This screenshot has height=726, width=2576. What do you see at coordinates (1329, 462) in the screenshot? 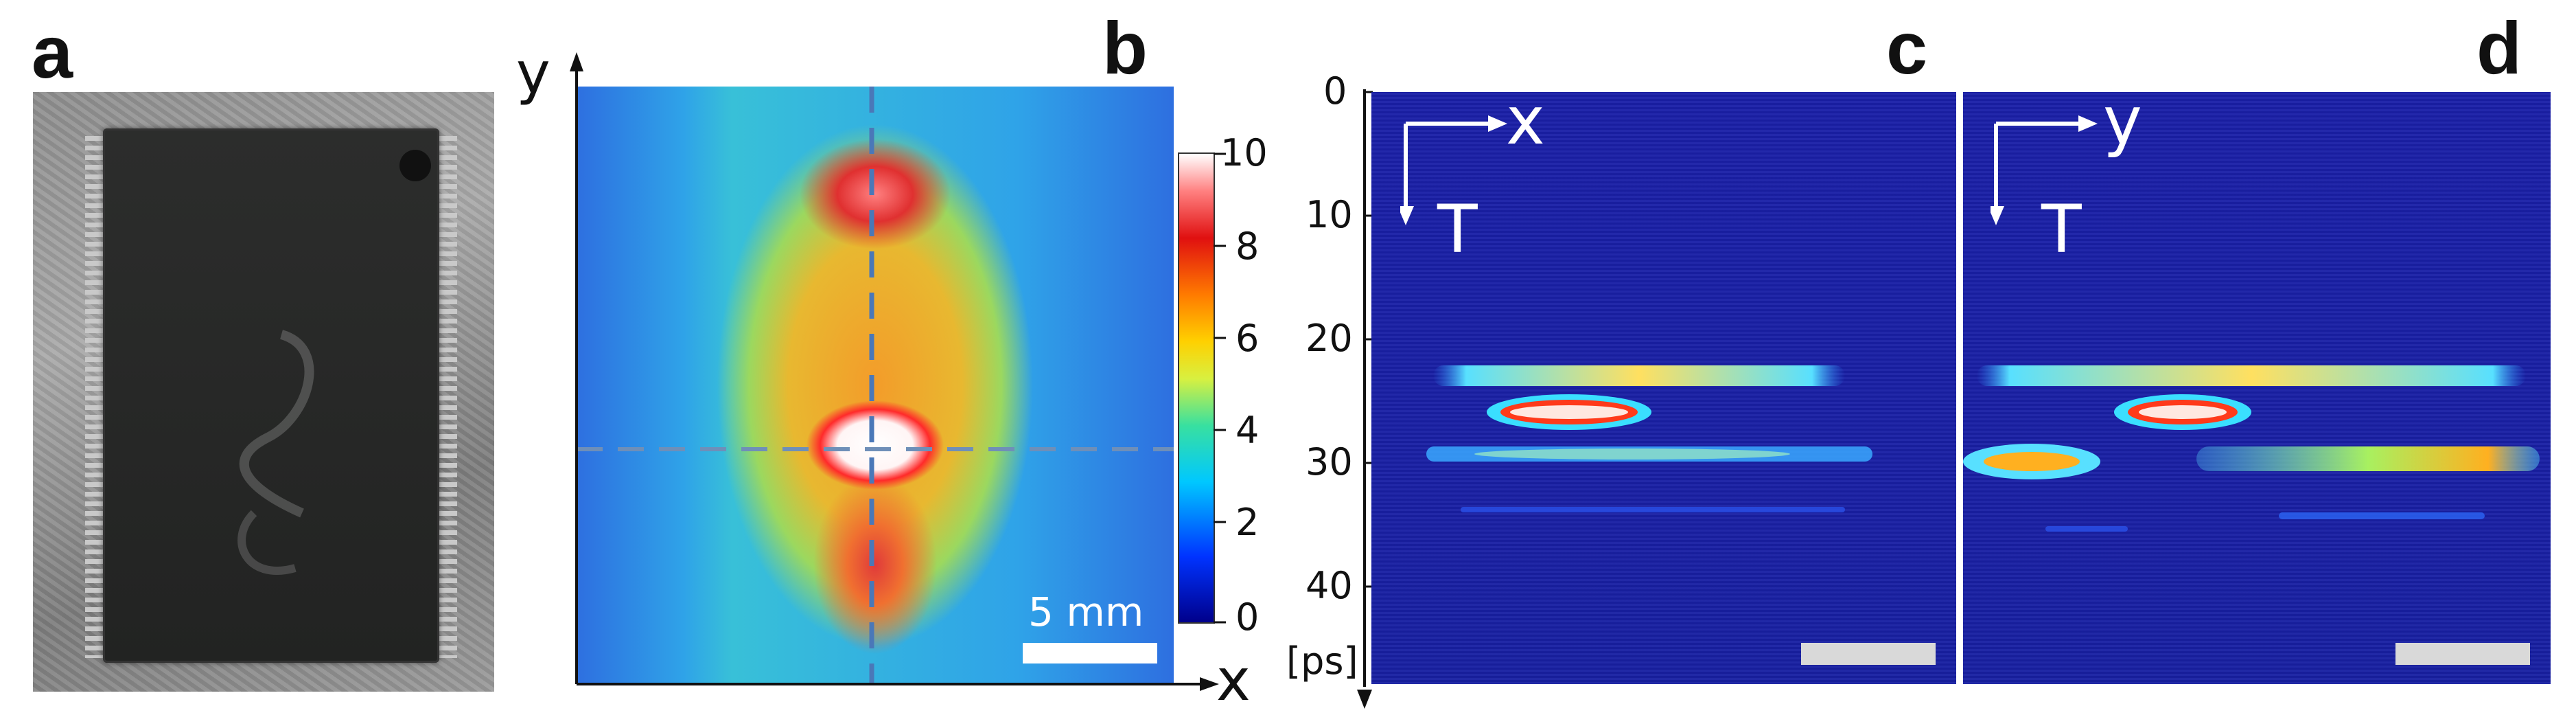
I see `time-tick-30: 30` at bounding box center [1329, 462].